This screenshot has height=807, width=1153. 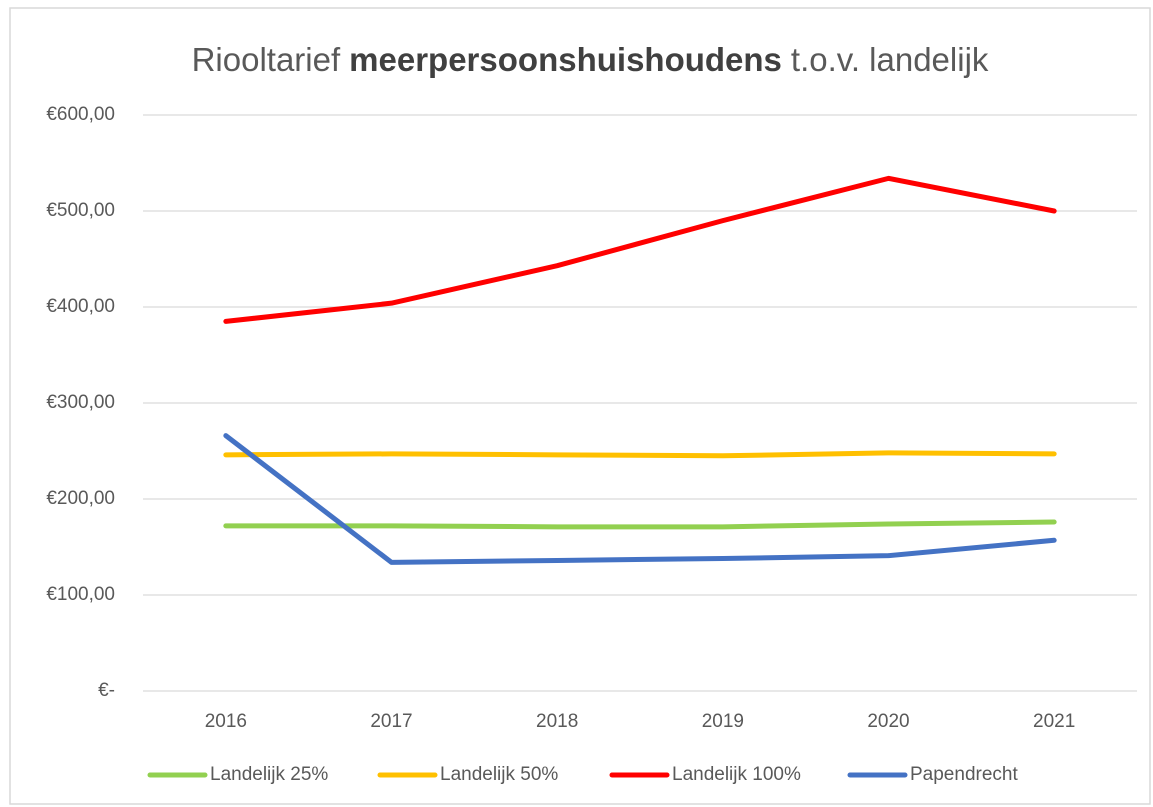 I want to click on x-tick-label: 2017, so click(x=391, y=721).